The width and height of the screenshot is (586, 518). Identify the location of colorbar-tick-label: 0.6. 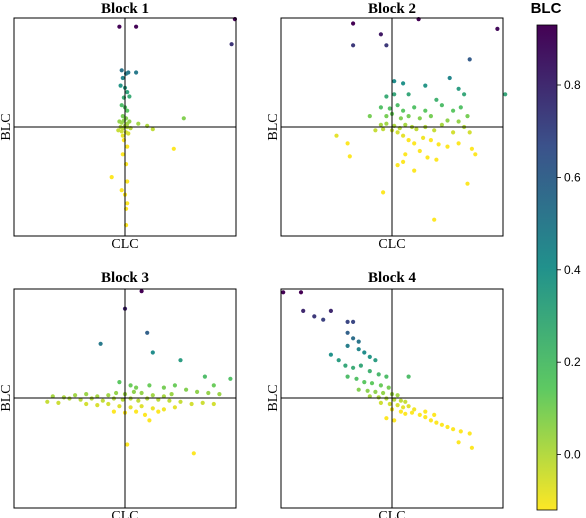
(572, 177).